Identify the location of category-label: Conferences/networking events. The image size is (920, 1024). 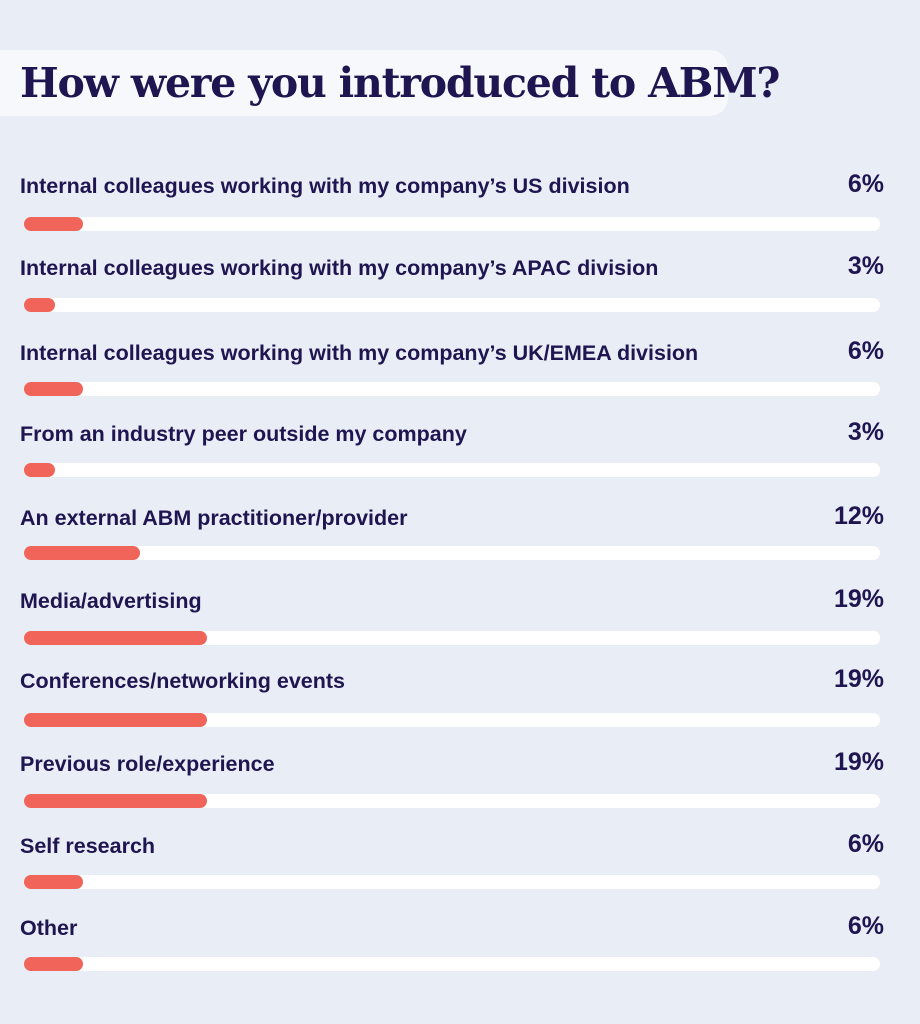
(182, 681).